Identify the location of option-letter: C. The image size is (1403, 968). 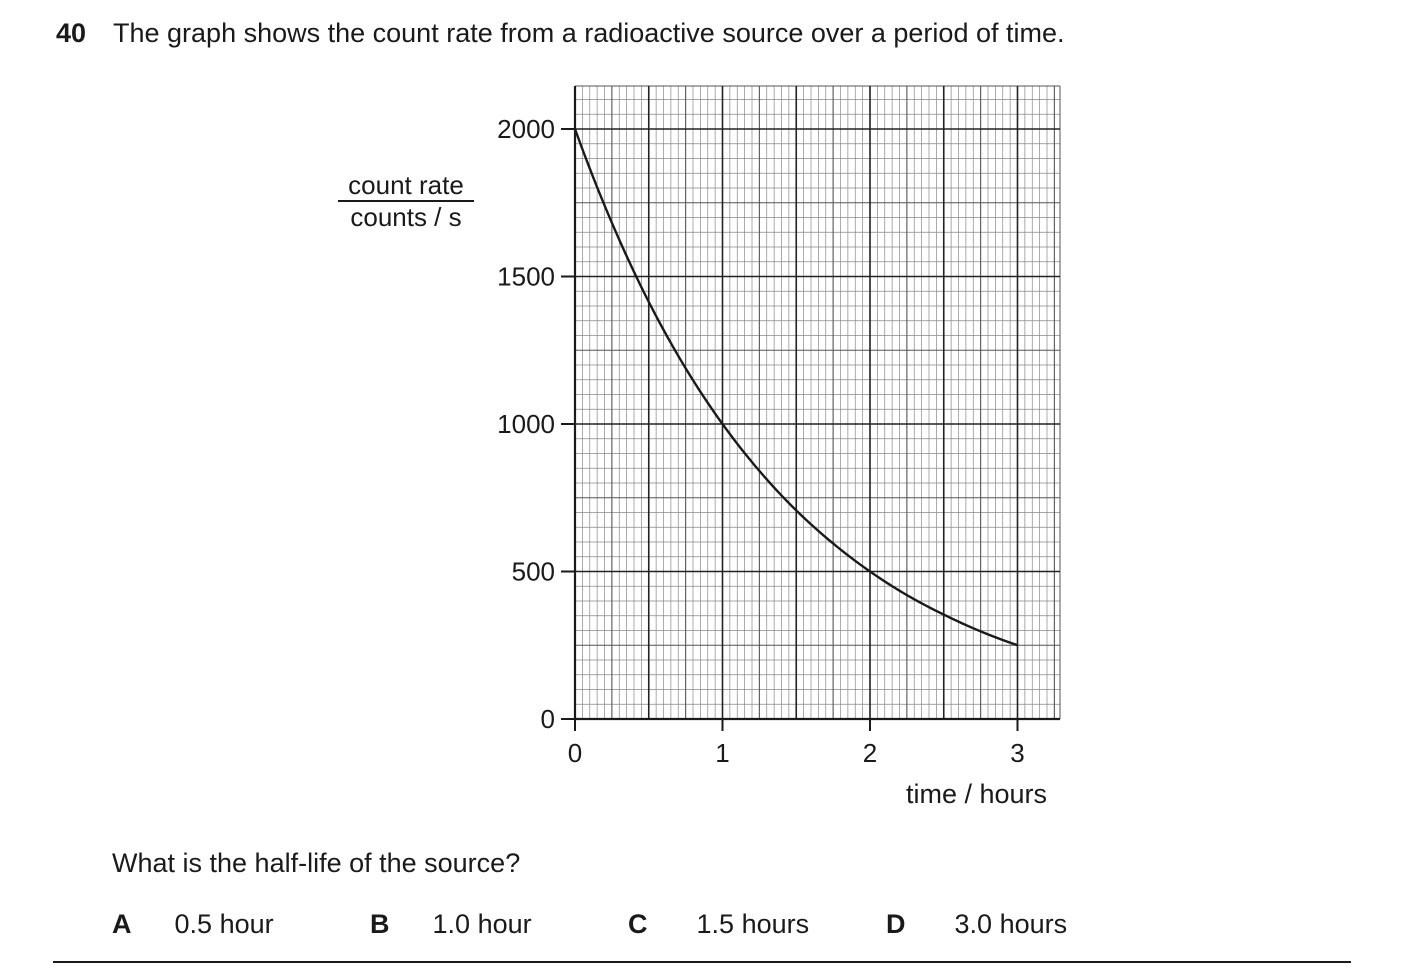
(638, 924).